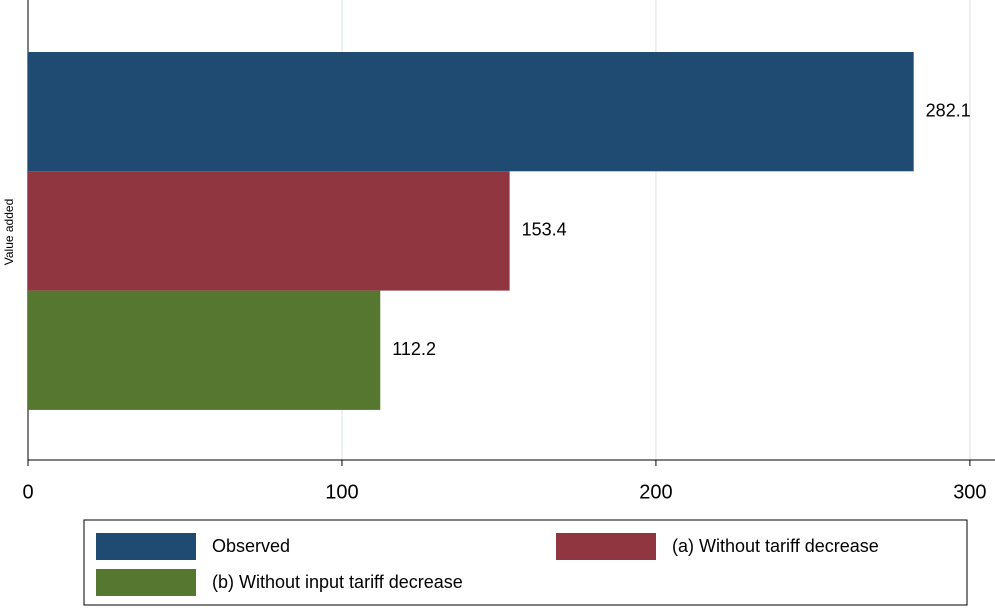  What do you see at coordinates (337, 582) in the screenshot?
I see `legend-label: (b) Without input tariff decrease` at bounding box center [337, 582].